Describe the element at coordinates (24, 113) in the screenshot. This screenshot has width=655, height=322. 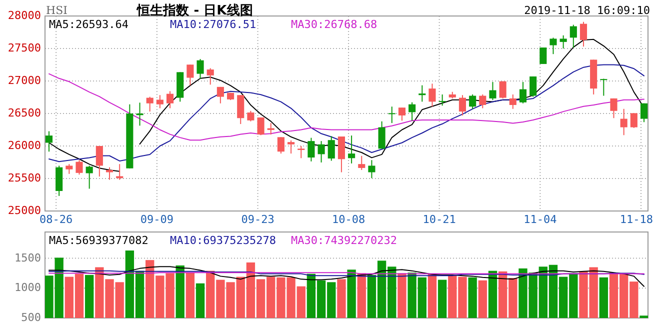
I see `ytick: 26500` at that location.